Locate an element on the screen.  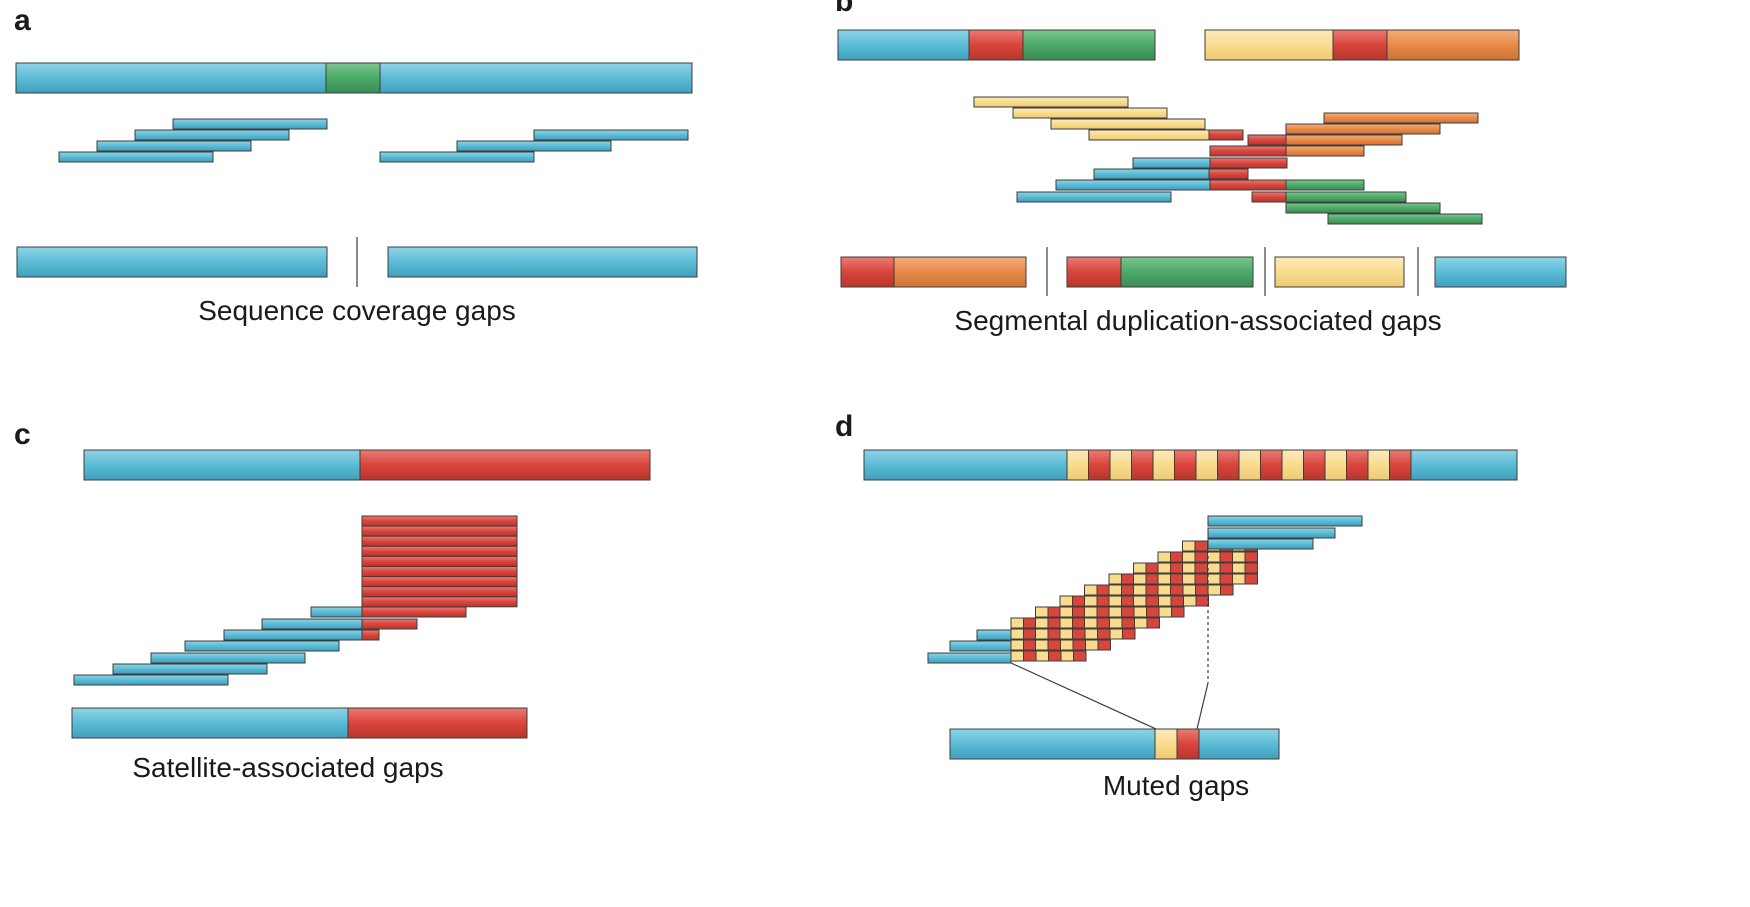
collapse-connector-right is located at coordinates (1202, 706).